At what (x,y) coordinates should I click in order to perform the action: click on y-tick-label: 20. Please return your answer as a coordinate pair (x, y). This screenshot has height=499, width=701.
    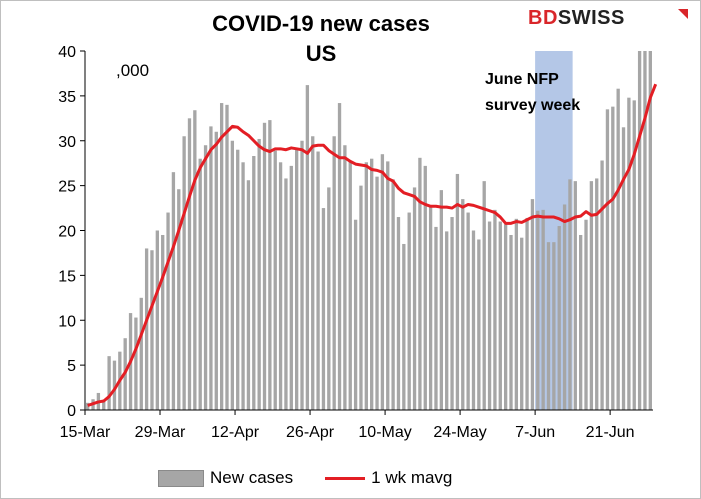
    Looking at the image, I should click on (67, 232).